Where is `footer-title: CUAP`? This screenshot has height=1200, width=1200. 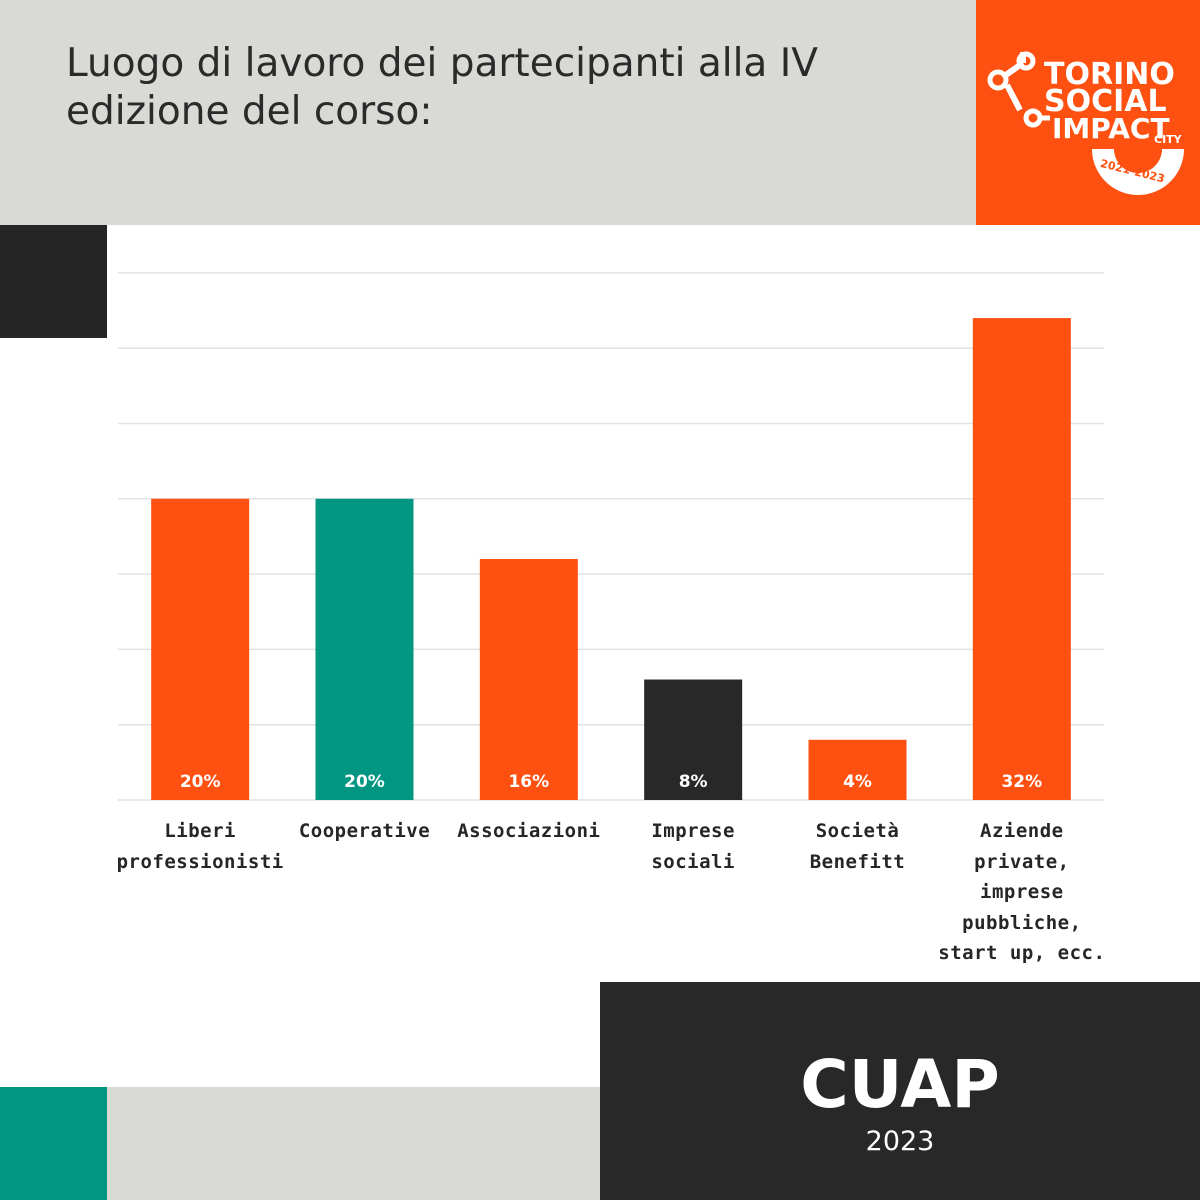 footer-title: CUAP is located at coordinates (900, 1084).